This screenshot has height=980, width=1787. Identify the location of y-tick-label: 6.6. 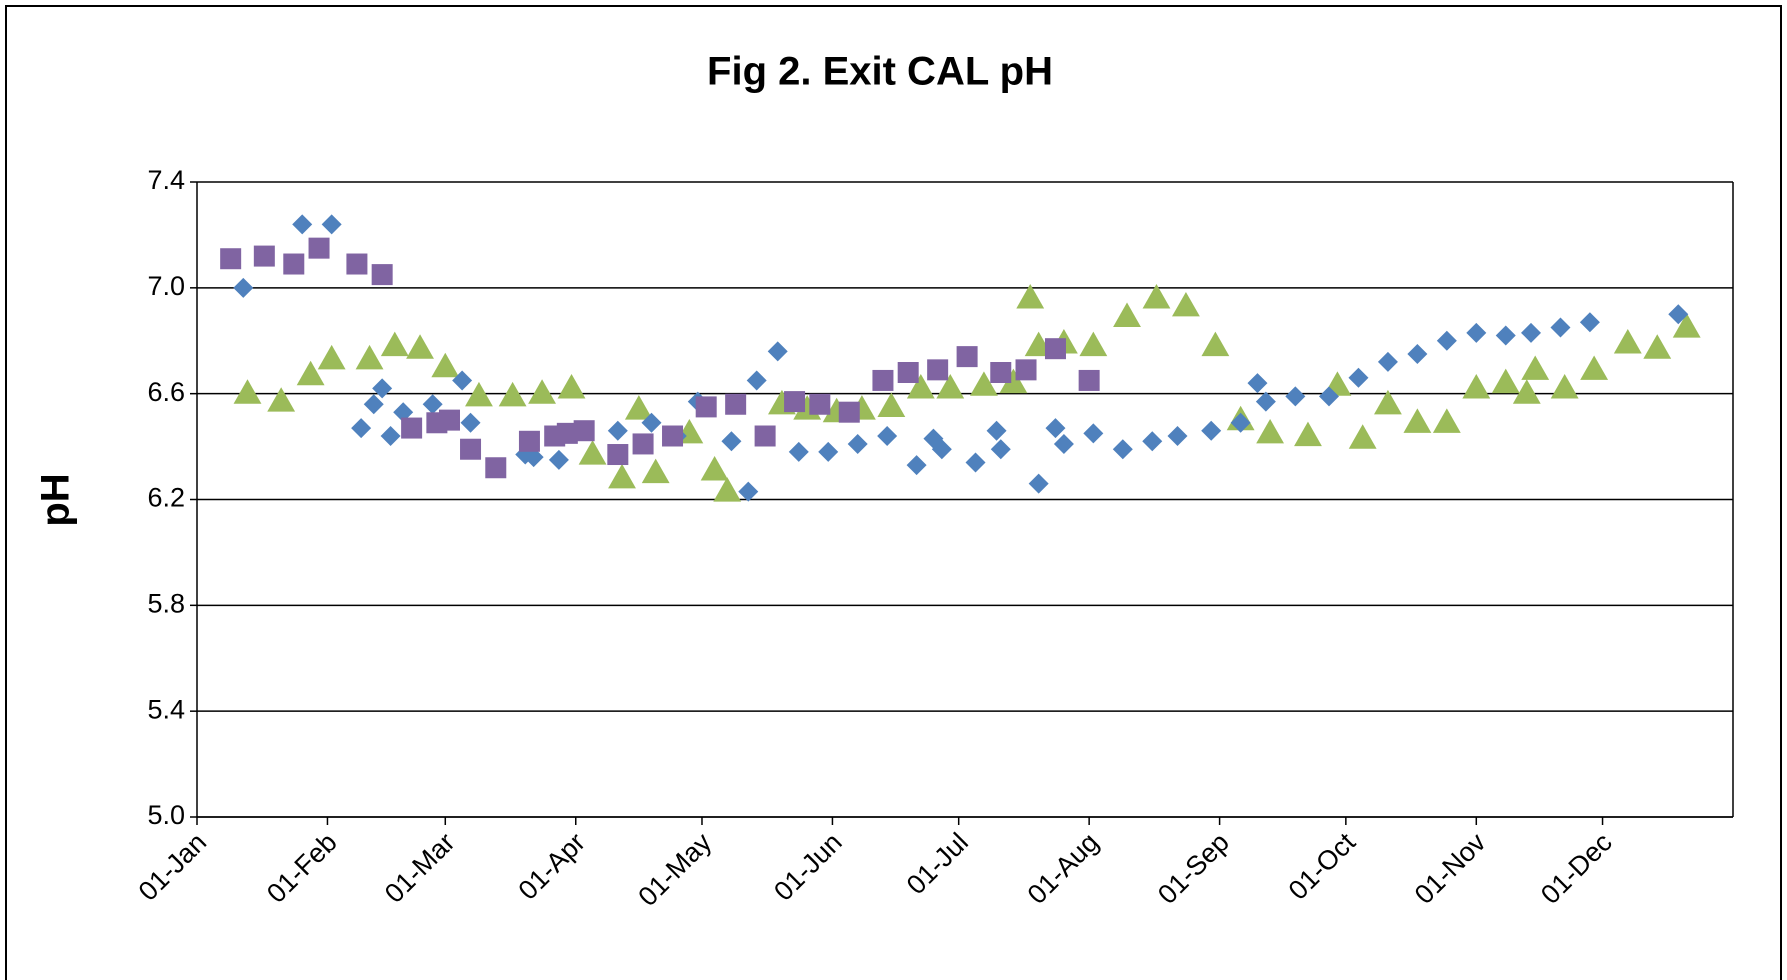
(166, 392).